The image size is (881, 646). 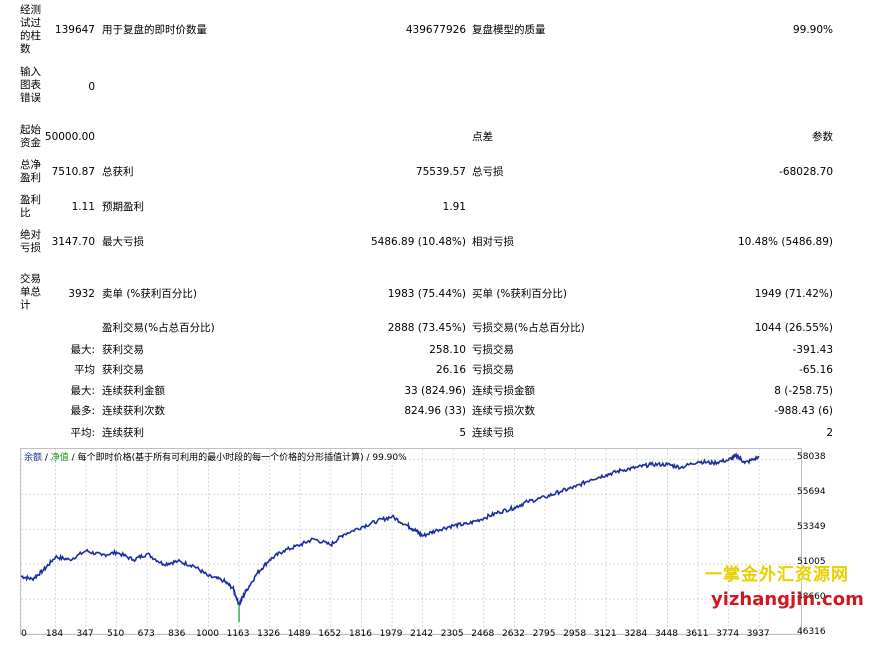 I want to click on relative-drawdown-label: 相对亏损, so click(x=493, y=242).